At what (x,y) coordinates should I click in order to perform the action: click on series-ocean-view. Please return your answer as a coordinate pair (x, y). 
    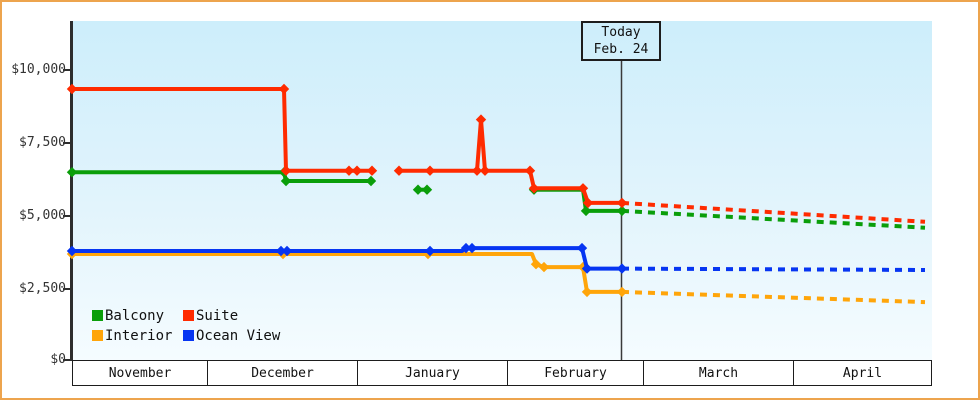
    Looking at the image, I should click on (496, 258).